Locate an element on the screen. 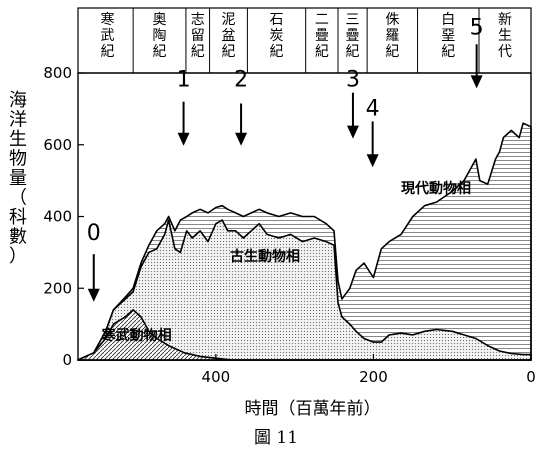  geologic-period-bar: 寒武紀 奧陶紀 志留紀 泥盆紀 石炭紀 二疊紀 三疊紀 侏羅紀 白堊紀 新生代 is located at coordinates (304, 40).